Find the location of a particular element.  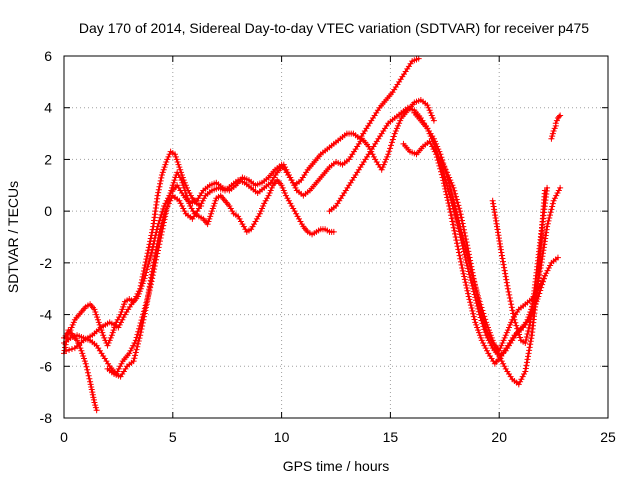

y-axis-title: SDTVAR / TECUs is located at coordinates (13, 237).